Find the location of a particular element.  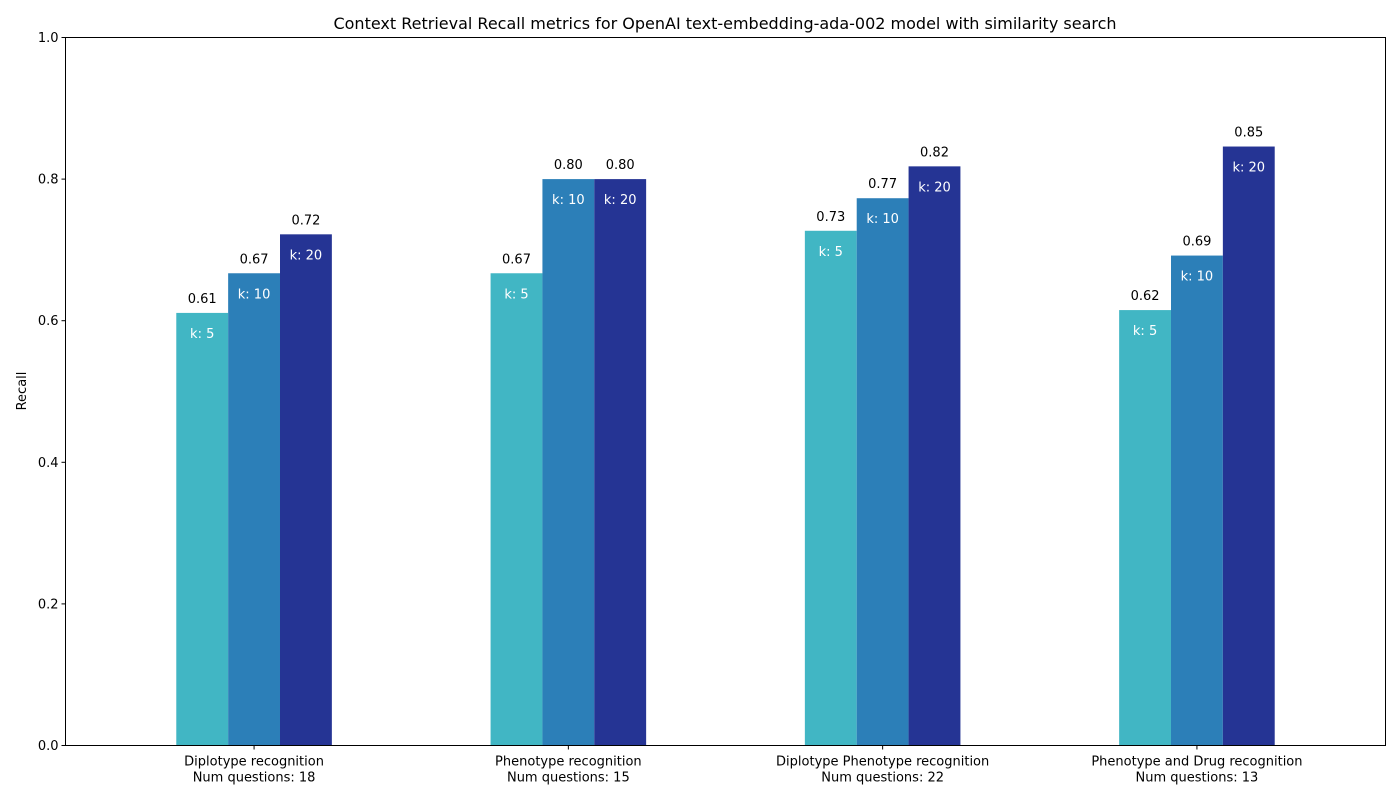

bar-value-label: 0.82 is located at coordinates (934, 152).